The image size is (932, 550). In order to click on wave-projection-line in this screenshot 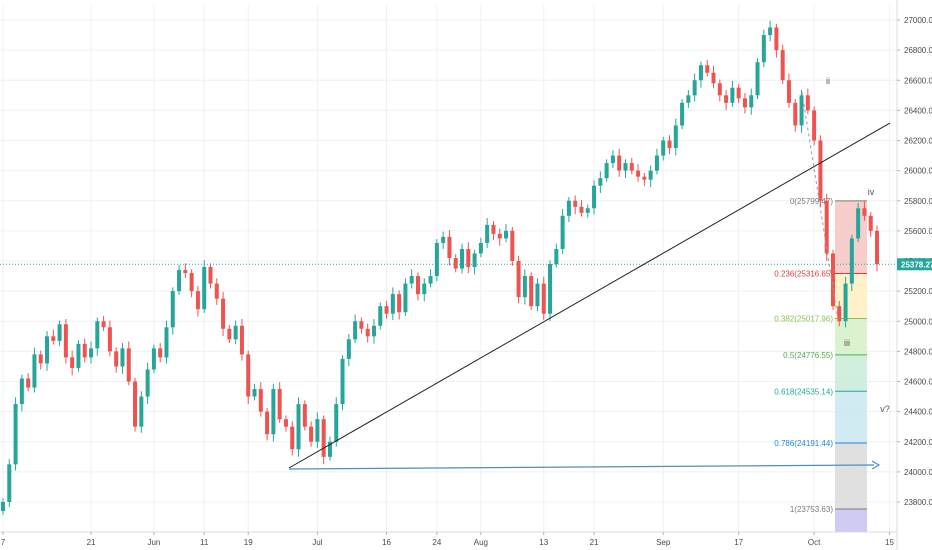, I will do `click(820, 206)`.